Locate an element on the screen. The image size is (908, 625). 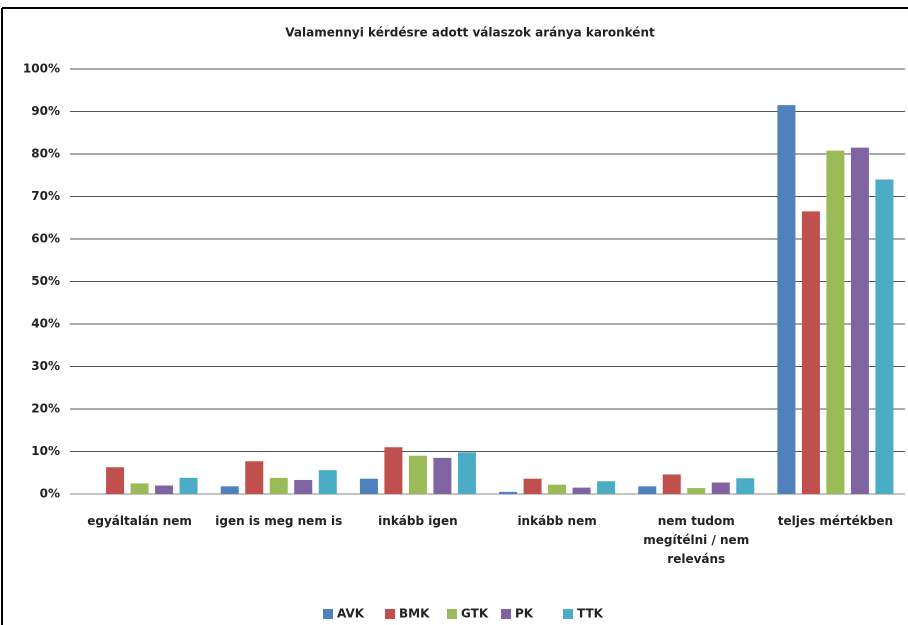
x-tick-label: inkább nem is located at coordinates (557, 521).